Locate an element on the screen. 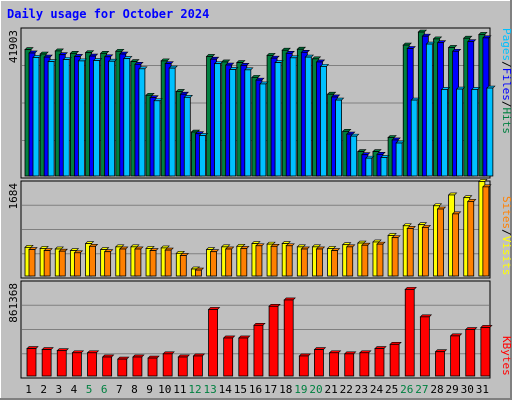 This screenshot has width=512, height=400. x-tick-label-day-1: 1 is located at coordinates (28, 389).